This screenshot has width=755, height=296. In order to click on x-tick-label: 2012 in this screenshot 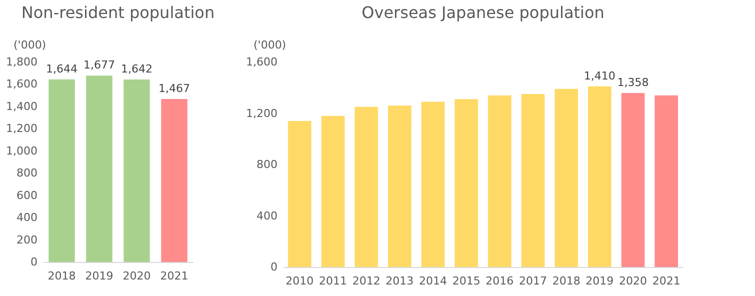, I will do `click(366, 281)`.